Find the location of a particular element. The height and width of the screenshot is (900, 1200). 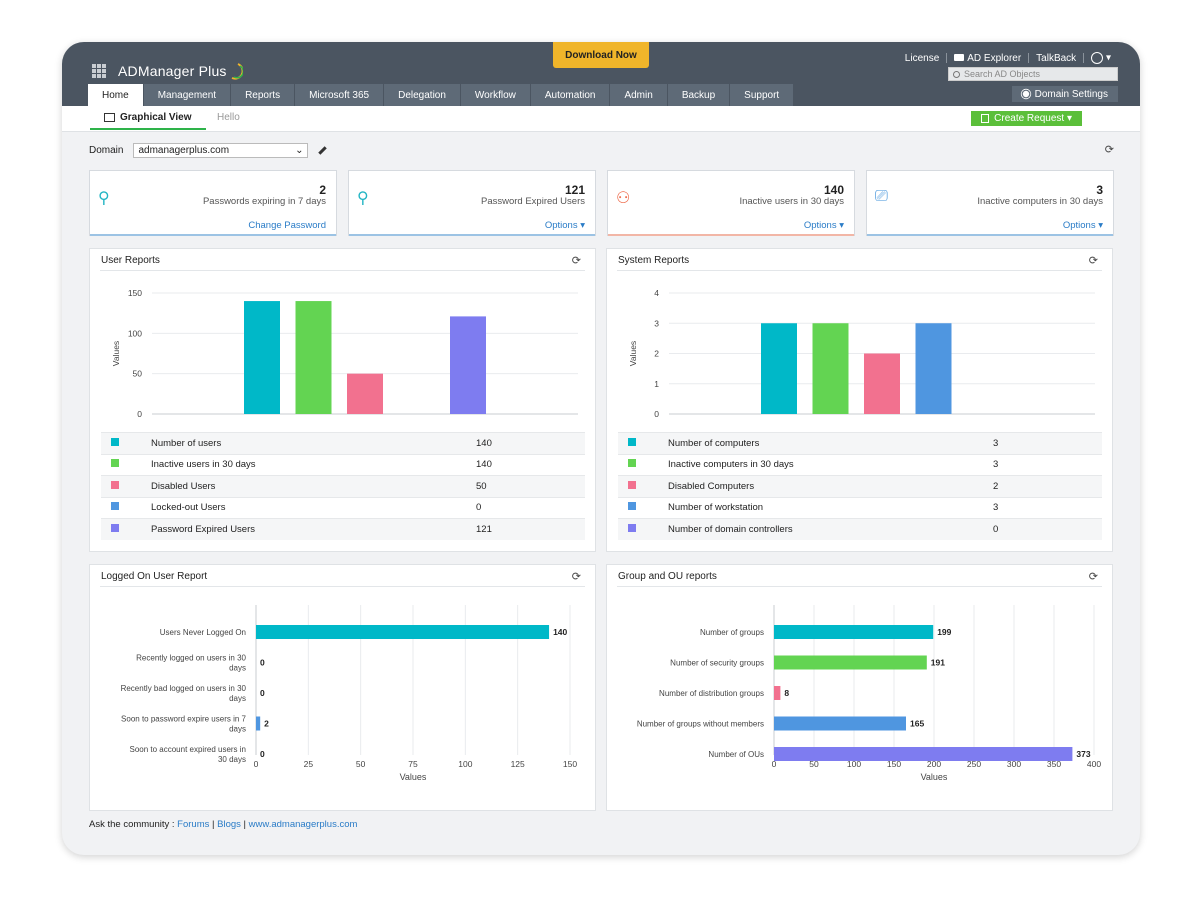

create-request-button: Create Request ▾ is located at coordinates (1026, 118).